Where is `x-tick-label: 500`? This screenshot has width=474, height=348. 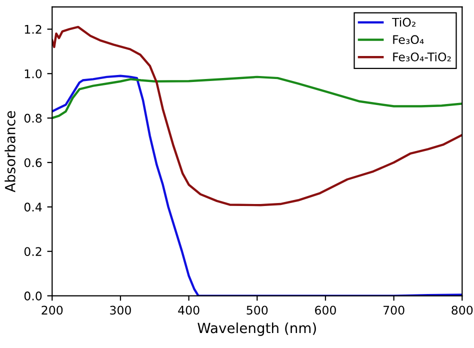 x-tick-label: 500 is located at coordinates (257, 310).